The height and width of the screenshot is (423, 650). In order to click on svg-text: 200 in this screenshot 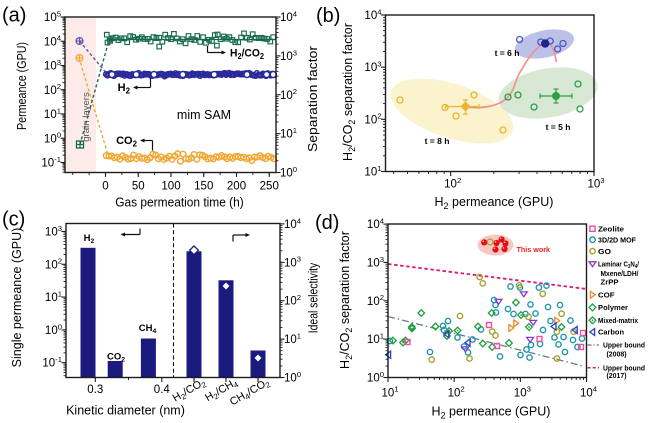, I will do `click(236, 187)`.